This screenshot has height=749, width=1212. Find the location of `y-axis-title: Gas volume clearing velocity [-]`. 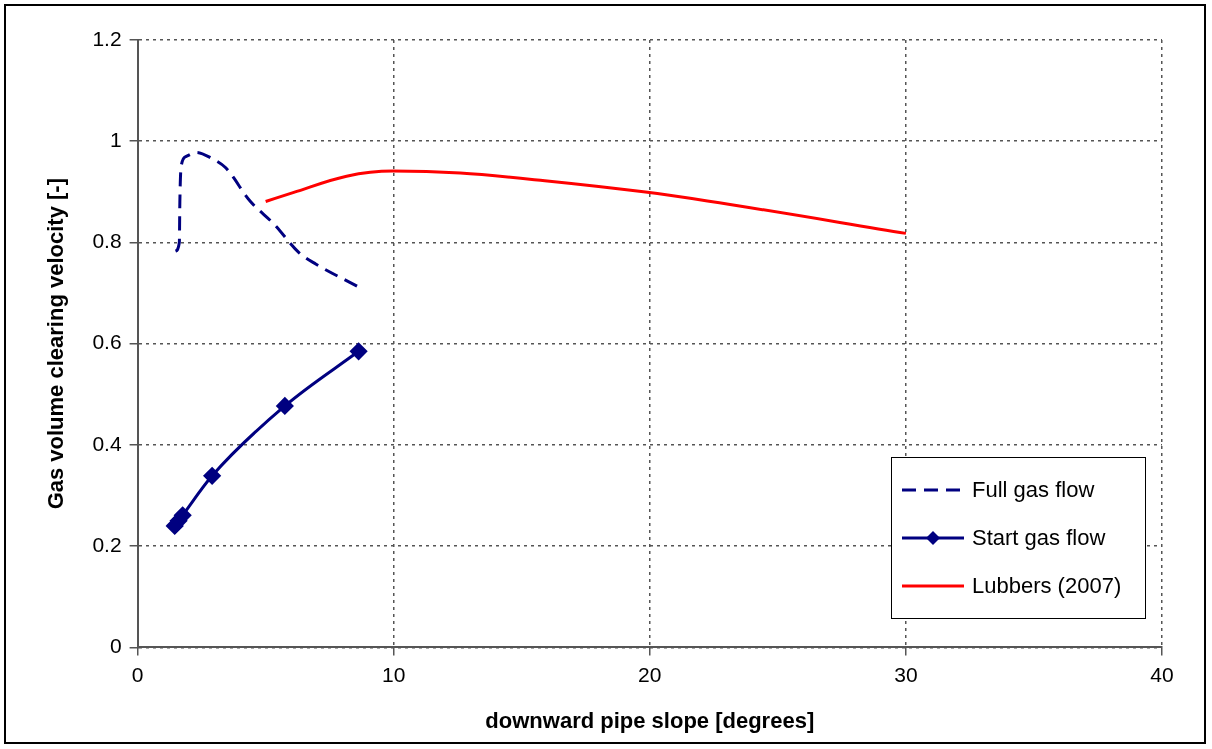

y-axis-title: Gas volume clearing velocity [-] is located at coordinates (56, 344).